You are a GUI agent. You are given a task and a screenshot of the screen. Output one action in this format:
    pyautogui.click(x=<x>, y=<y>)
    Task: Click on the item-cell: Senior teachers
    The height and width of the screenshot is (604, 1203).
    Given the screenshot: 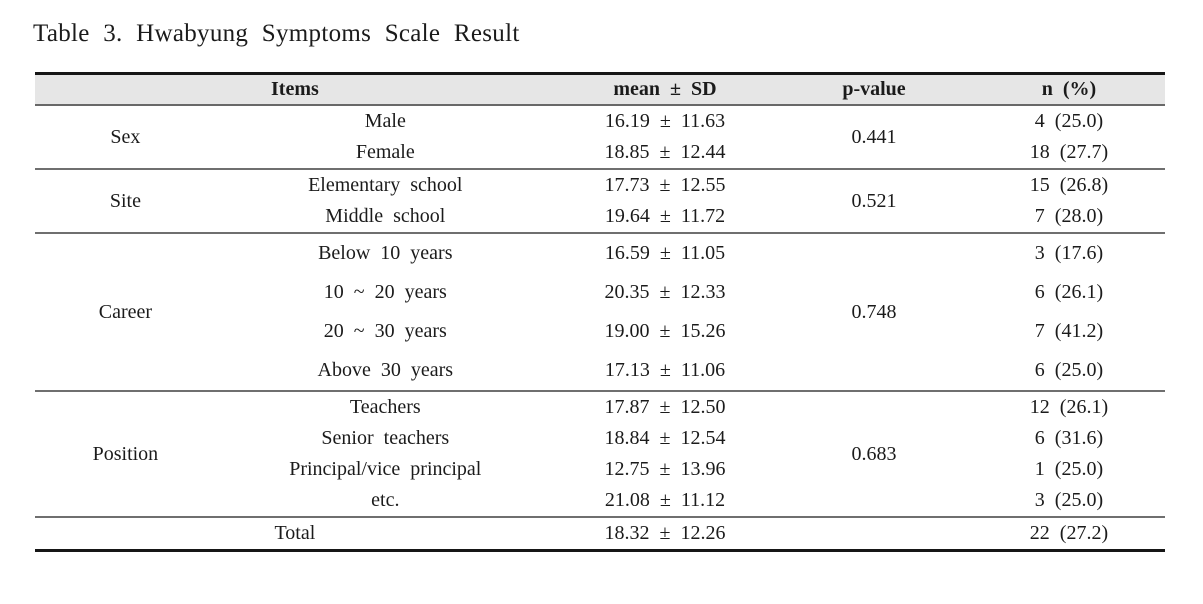 What is the action you would take?
    pyautogui.click(x=385, y=438)
    